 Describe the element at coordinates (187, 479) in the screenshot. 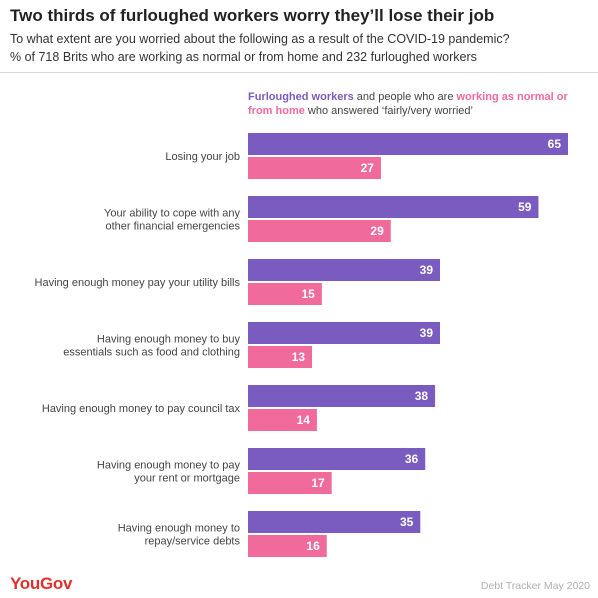

I see `category-label-5: your rent or mortgage` at that location.